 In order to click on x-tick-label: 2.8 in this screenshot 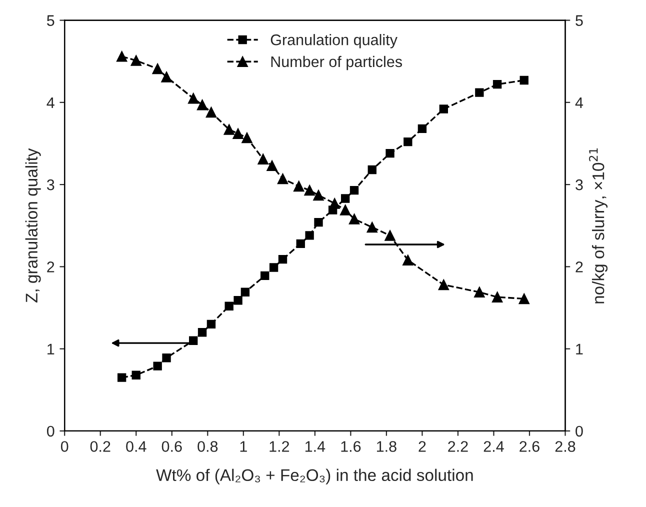, I will do `click(565, 446)`.